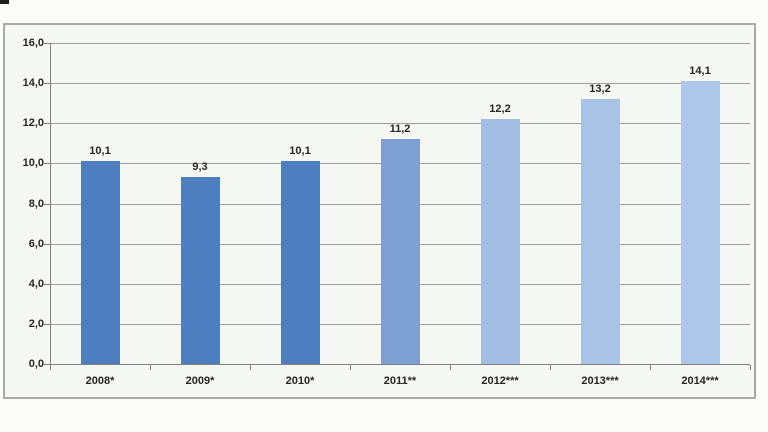 This screenshot has height=432, width=768. I want to click on x-axis-category-label: 2013***, so click(600, 381).